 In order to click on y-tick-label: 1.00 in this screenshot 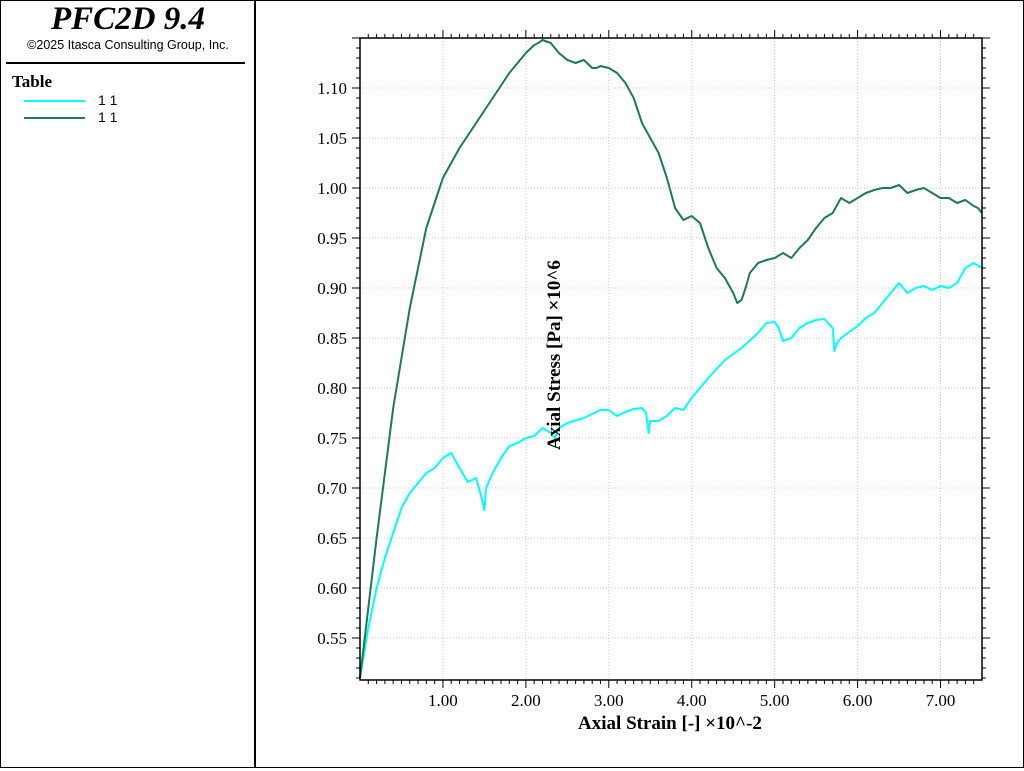, I will do `click(332, 188)`.